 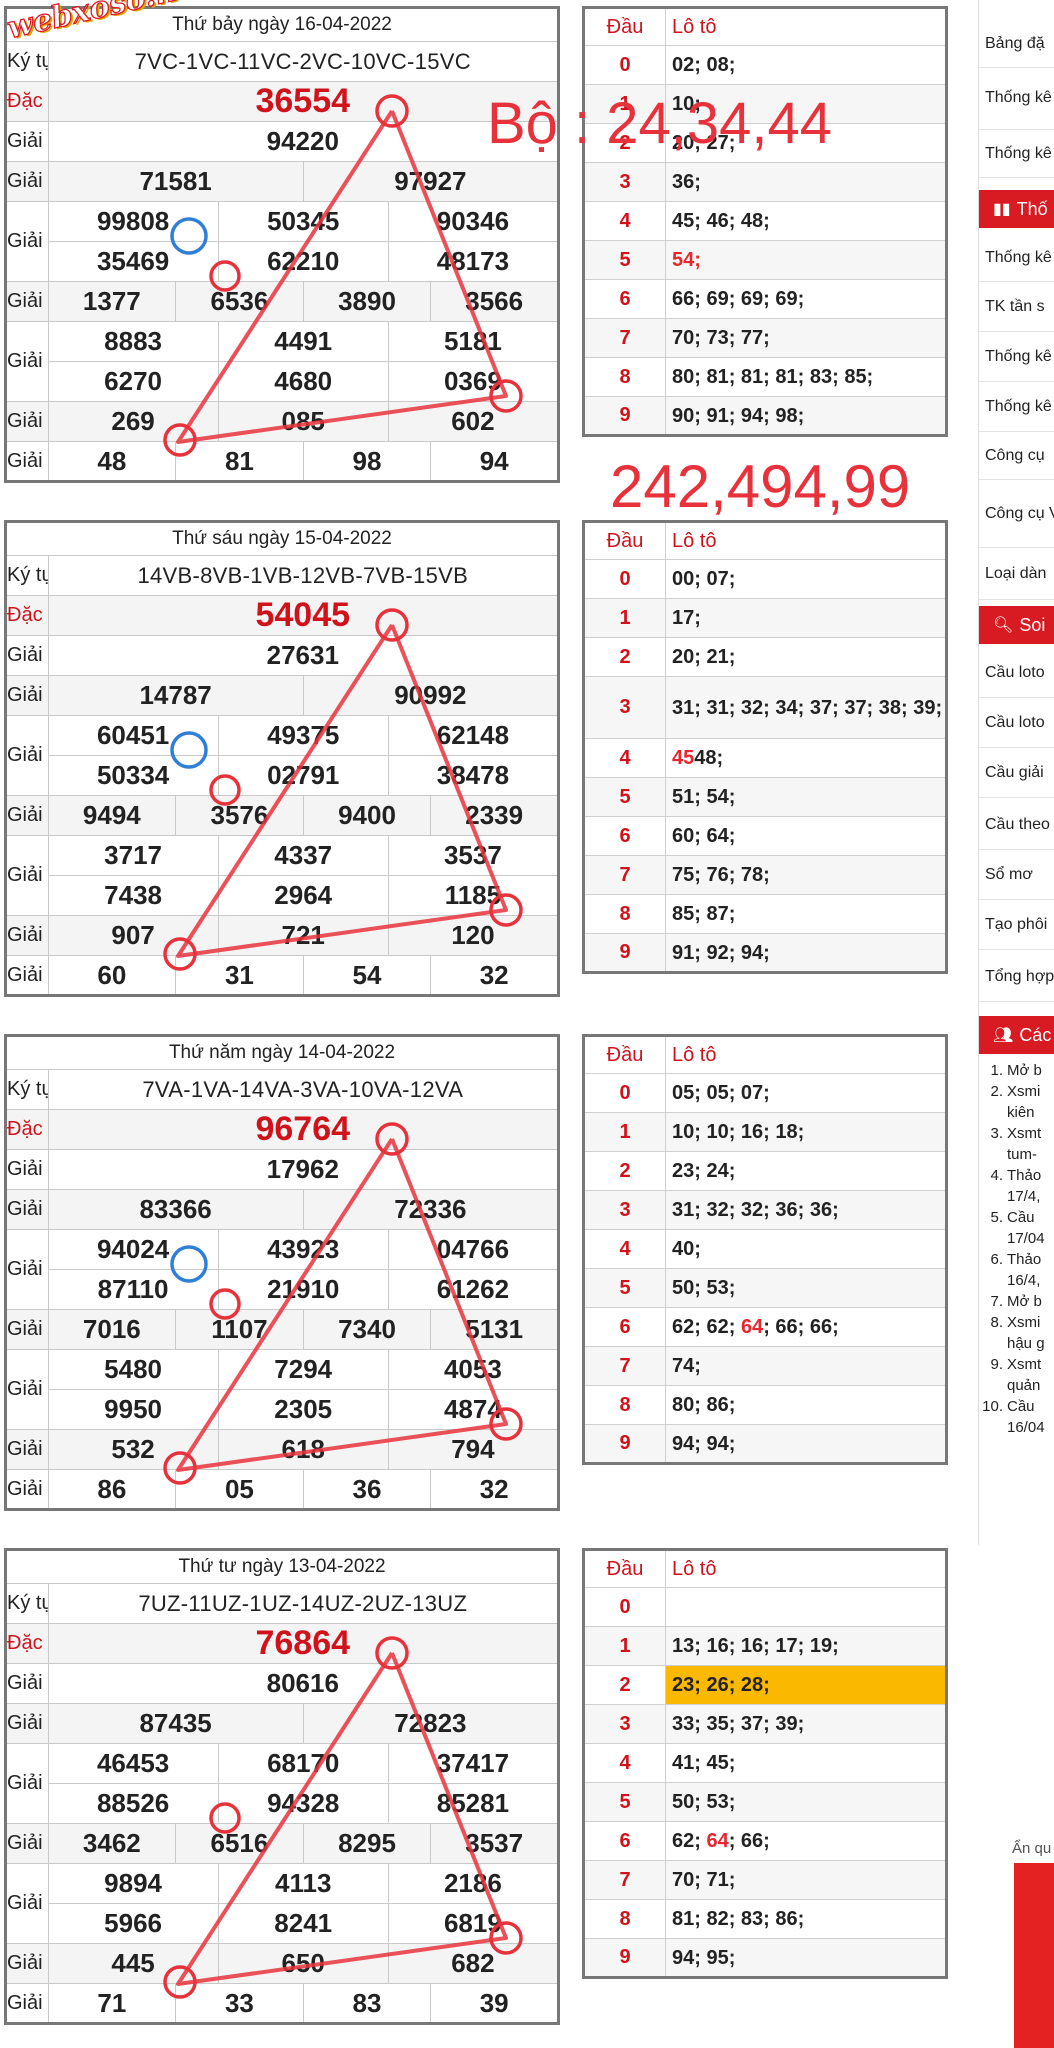 I want to click on news-list-item: 5. Cầu 17/04, so click(x=1016, y=1228).